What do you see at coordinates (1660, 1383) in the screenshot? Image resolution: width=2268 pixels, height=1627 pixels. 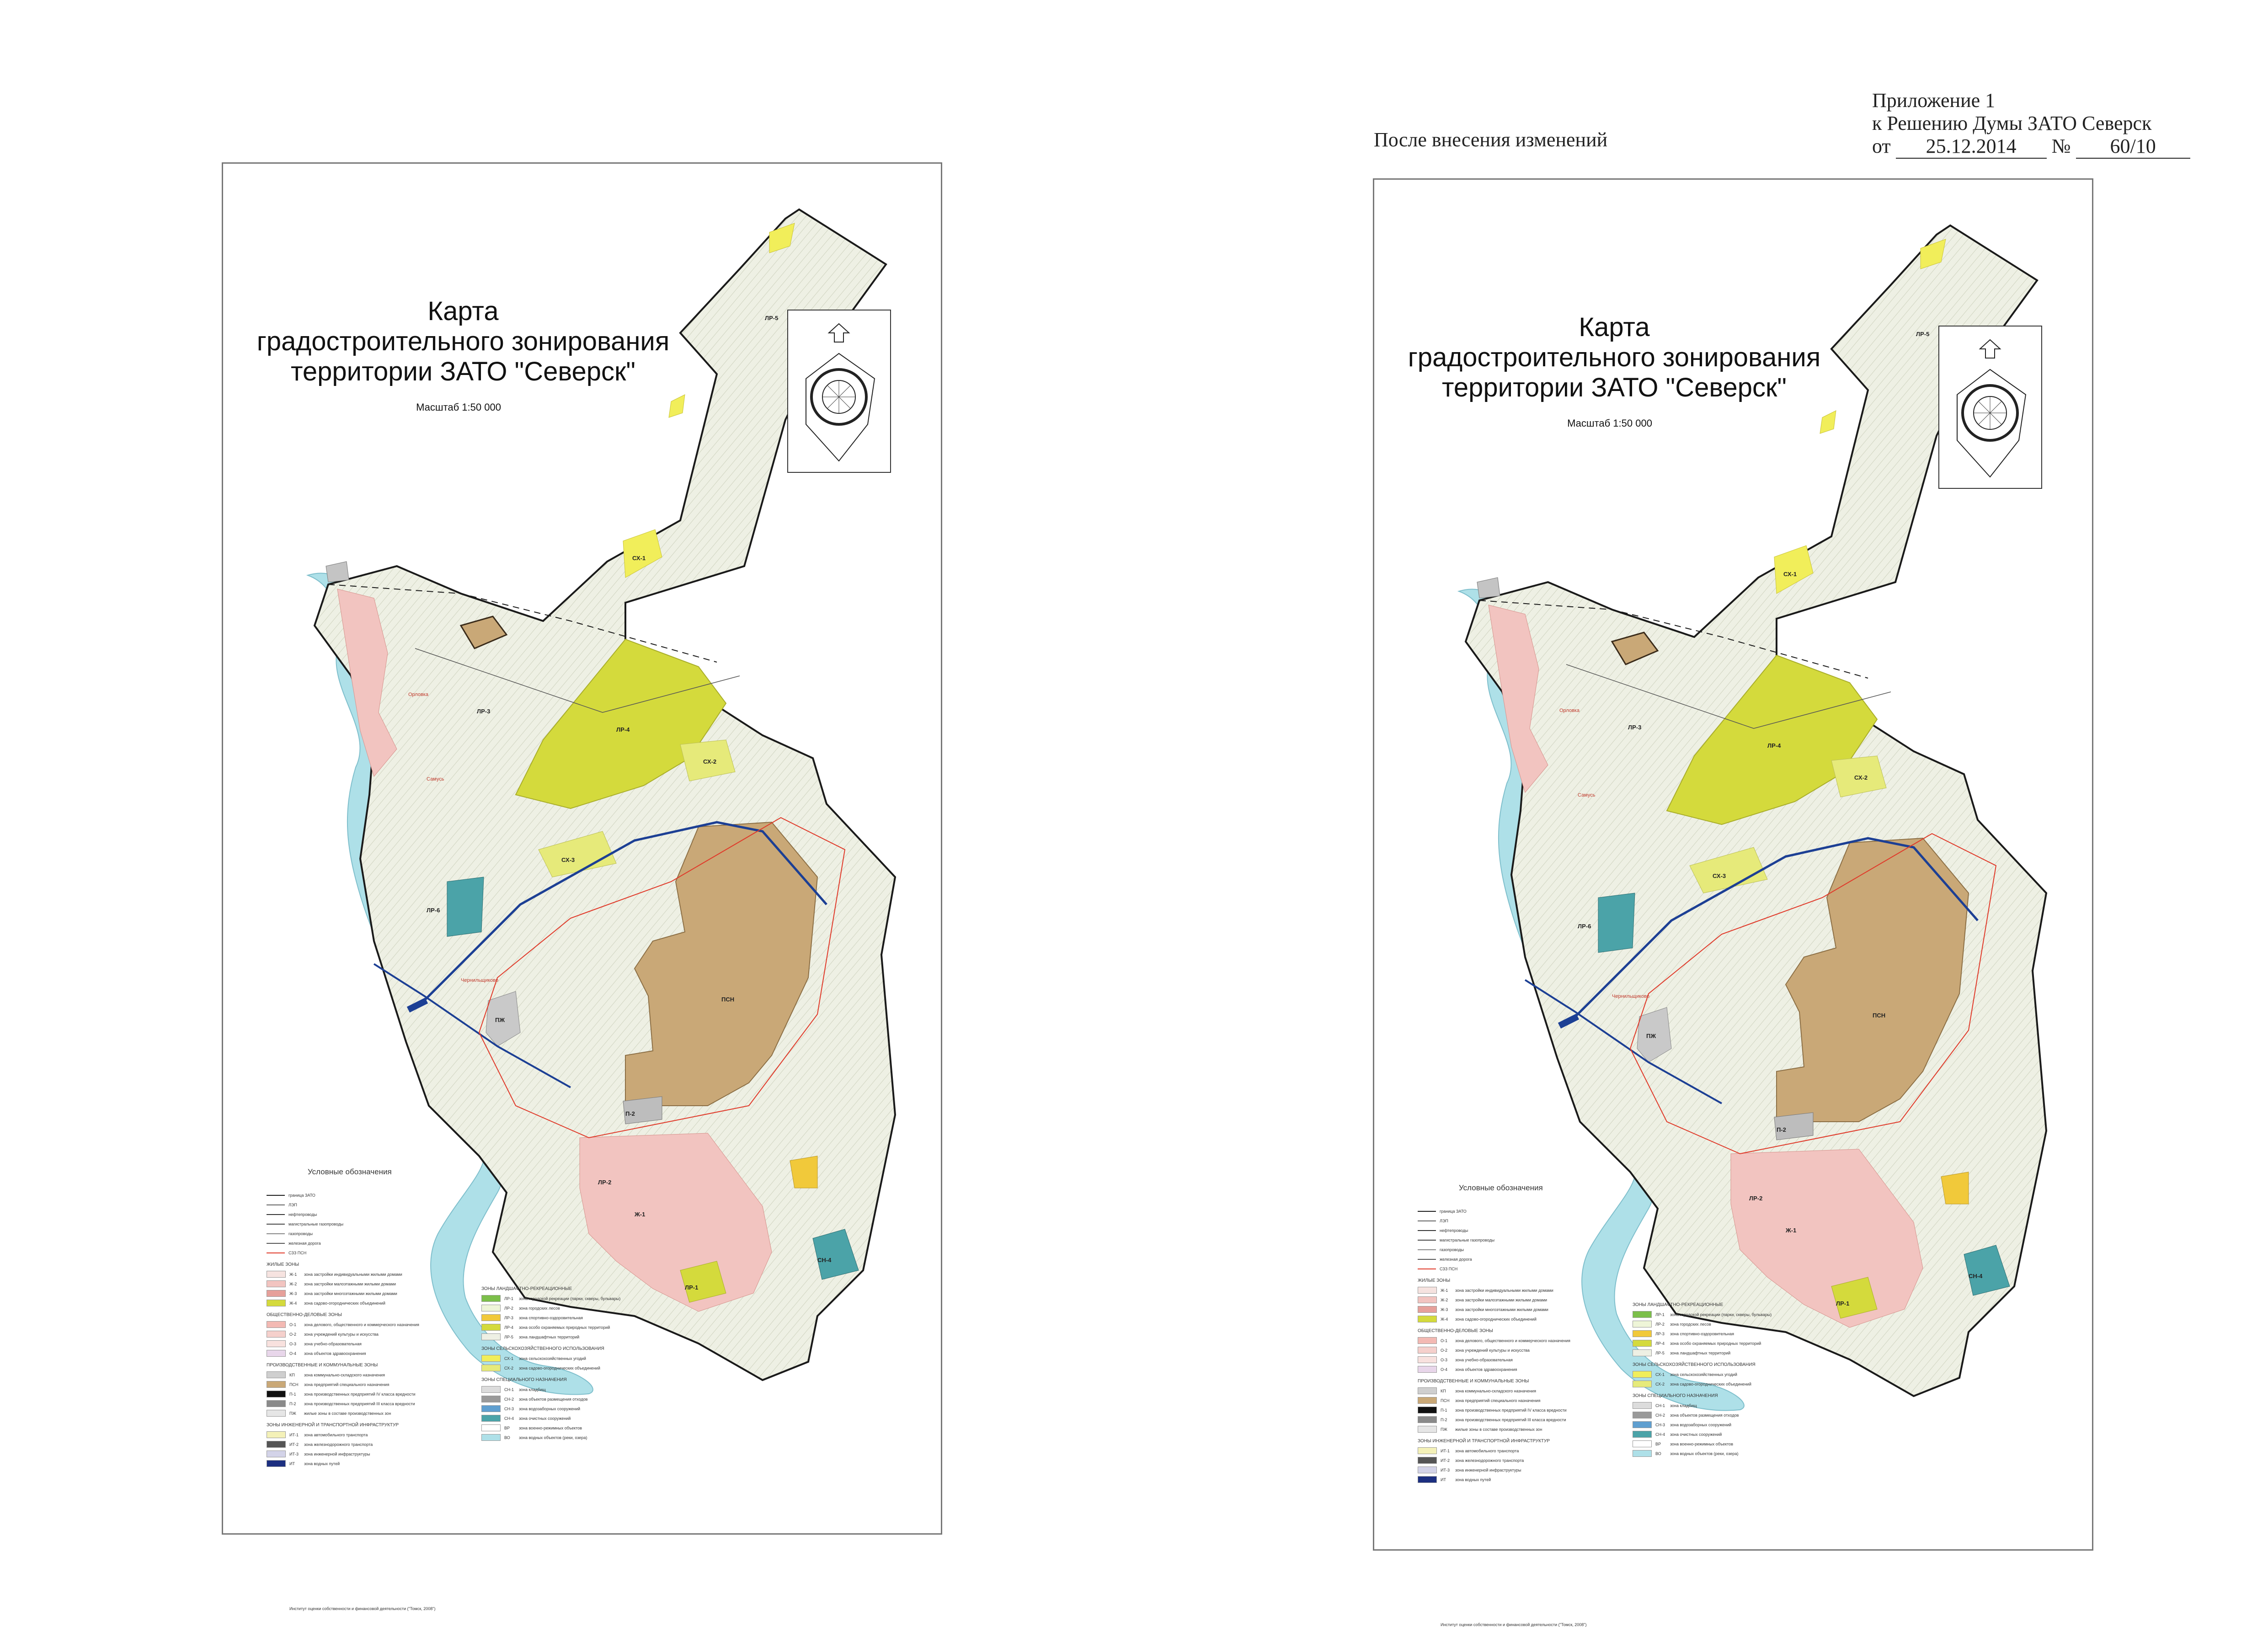 I see `legend-code: СХ-2` at bounding box center [1660, 1383].